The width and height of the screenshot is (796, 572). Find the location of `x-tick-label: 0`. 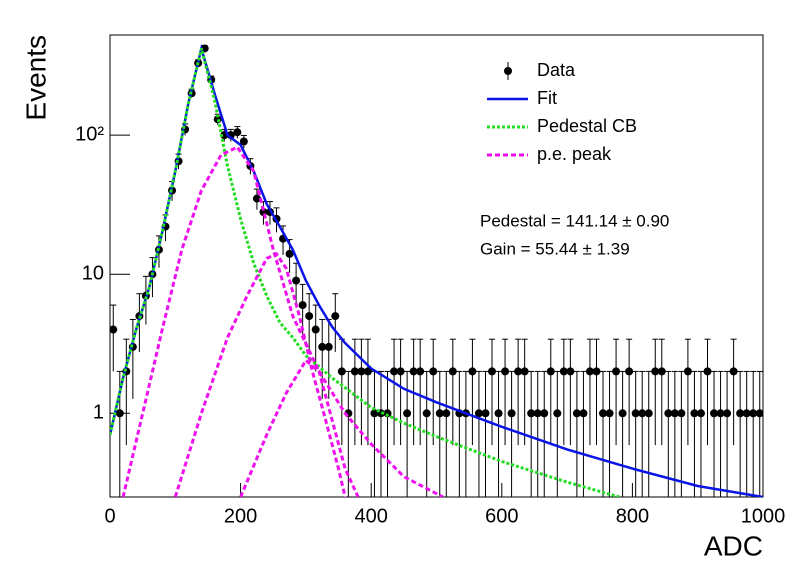

x-tick-label: 0 is located at coordinates (109, 516).